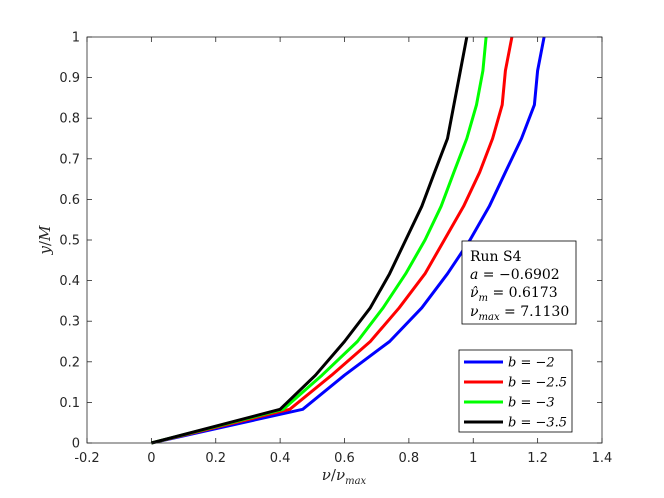 Image resolution: width=664 pixels, height=498 pixels. I want to click on x-tick-label: 0, so click(151, 458).